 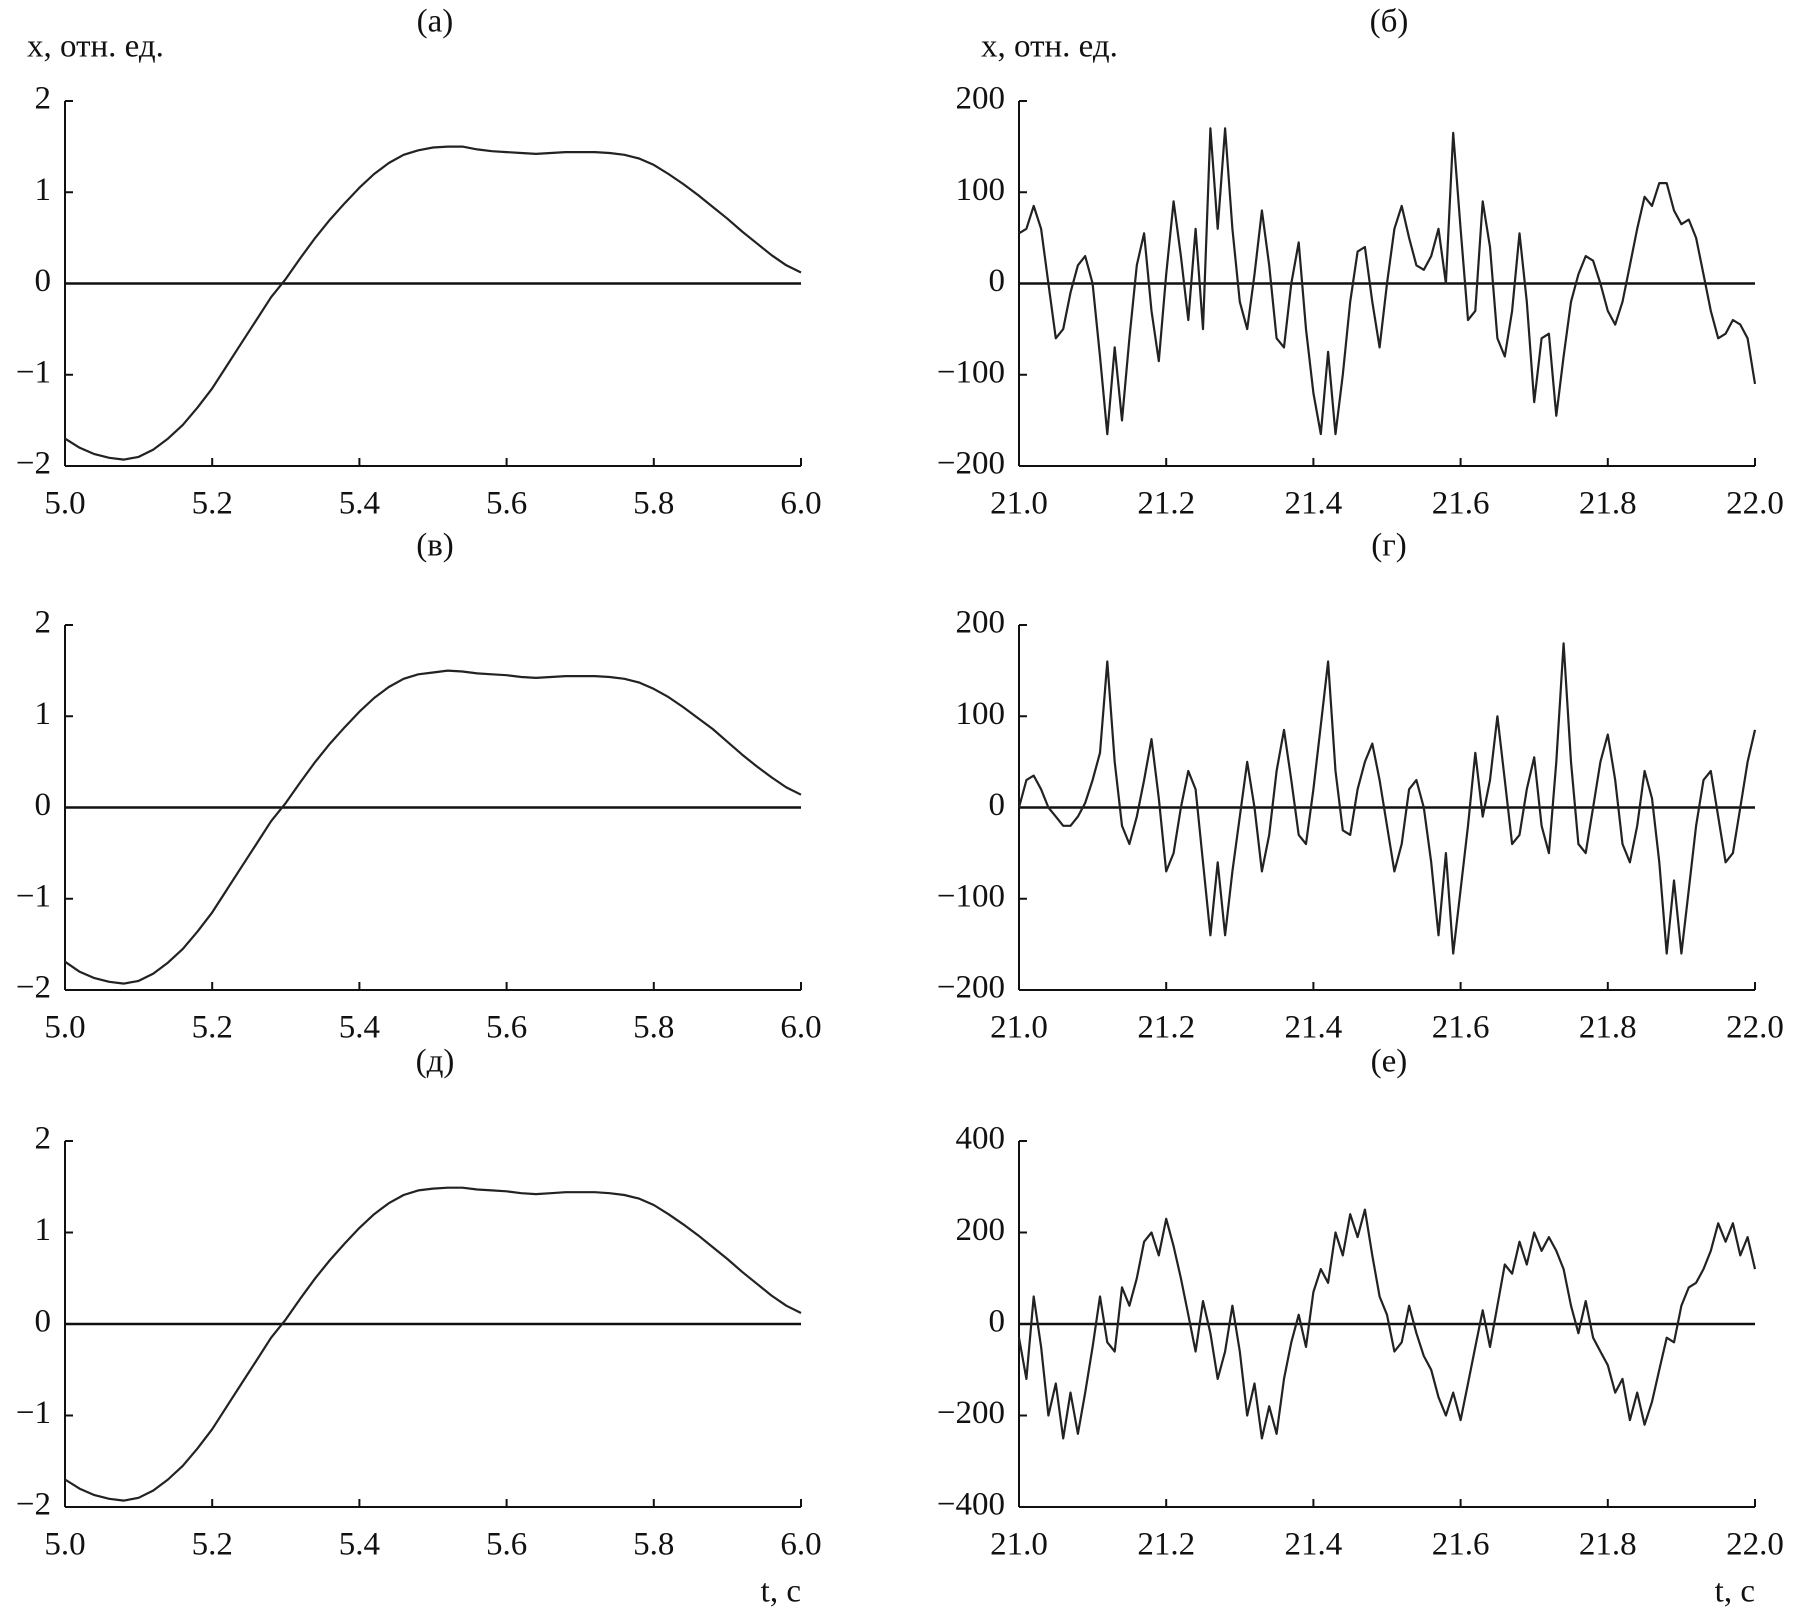 What do you see at coordinates (971, 1505) in the screenshot?
I see `y-tick-label: −400` at bounding box center [971, 1505].